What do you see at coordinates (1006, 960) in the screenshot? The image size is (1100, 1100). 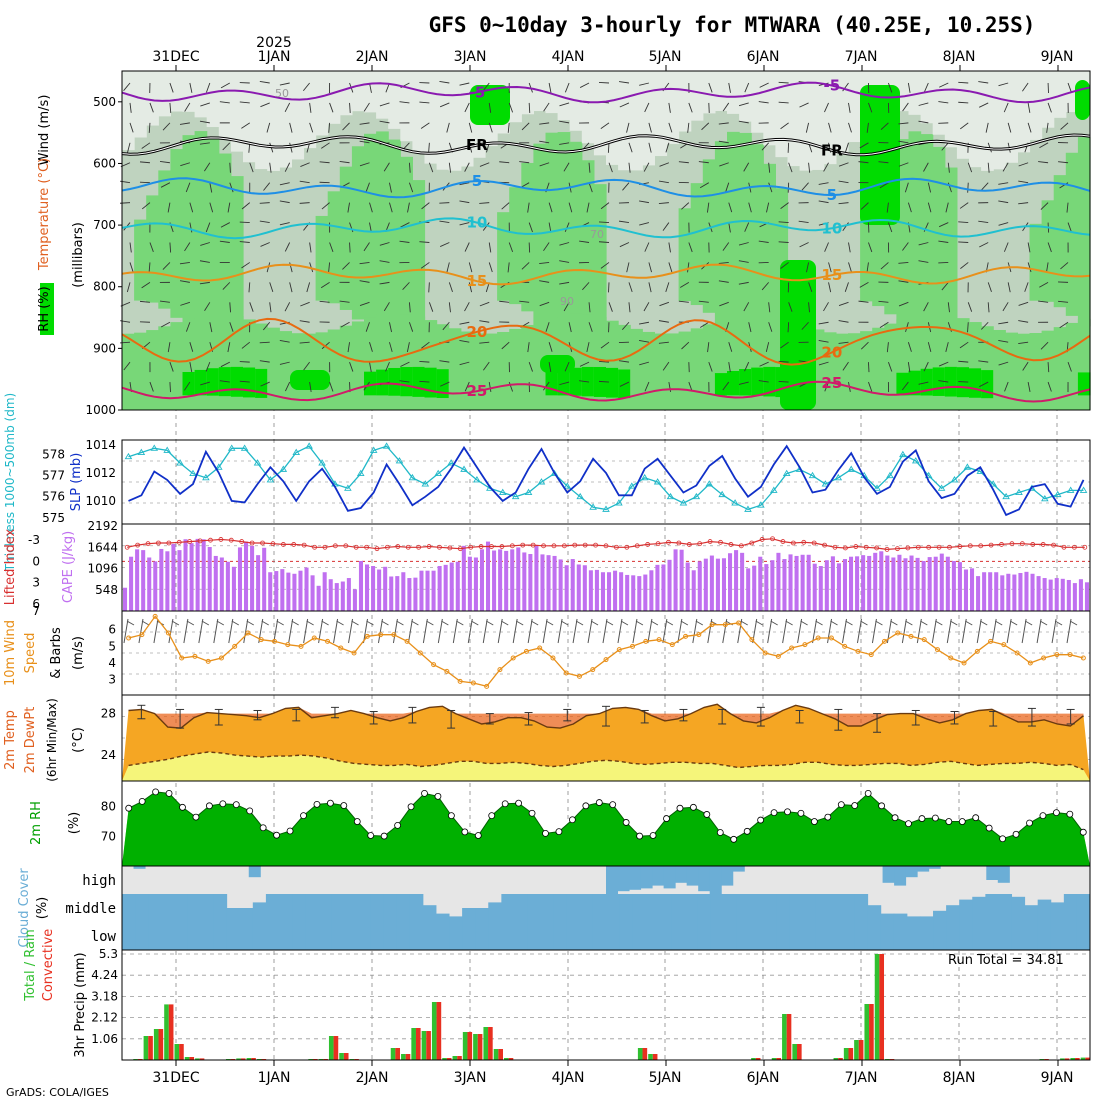 I see `run-total-label: Run Total = 34.81` at bounding box center [1006, 960].